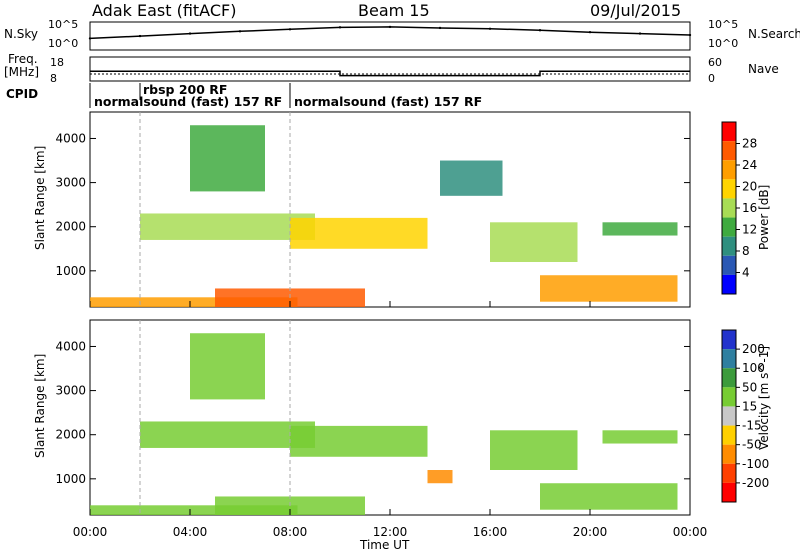 This screenshot has height=554, width=800. What do you see at coordinates (755, 464) in the screenshot?
I see `colorbar-tick-label: -100` at bounding box center [755, 464].